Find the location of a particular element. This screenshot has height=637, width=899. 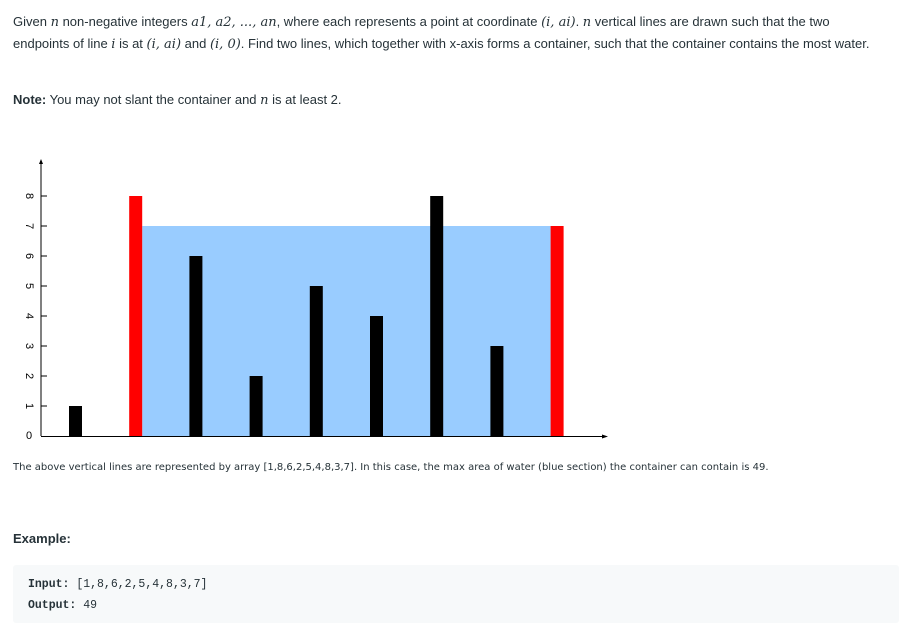

y-tick-label: 1 is located at coordinates (29, 406).